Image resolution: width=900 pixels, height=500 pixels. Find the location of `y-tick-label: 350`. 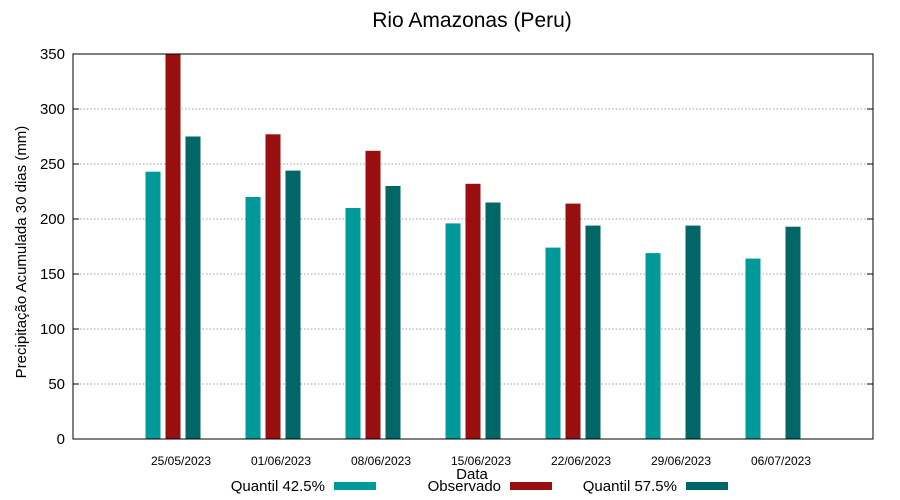

y-tick-label: 350 is located at coordinates (52, 54).